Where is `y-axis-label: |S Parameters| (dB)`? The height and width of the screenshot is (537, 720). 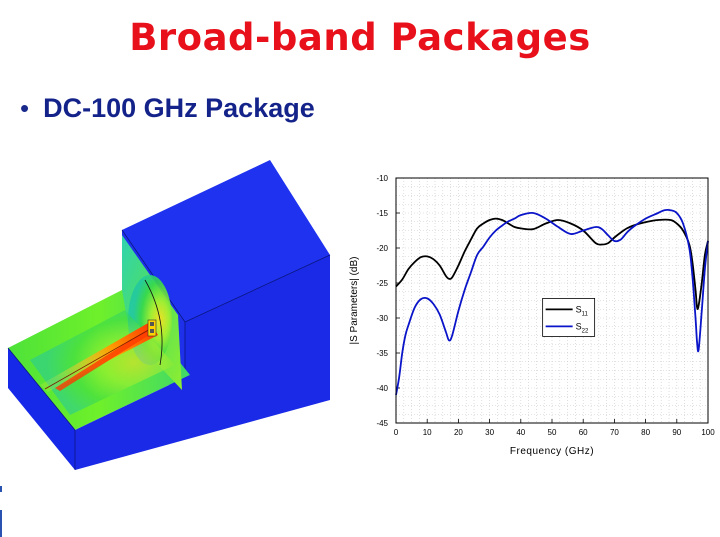 y-axis-label: |S Parameters| (dB) is located at coordinates (354, 301).